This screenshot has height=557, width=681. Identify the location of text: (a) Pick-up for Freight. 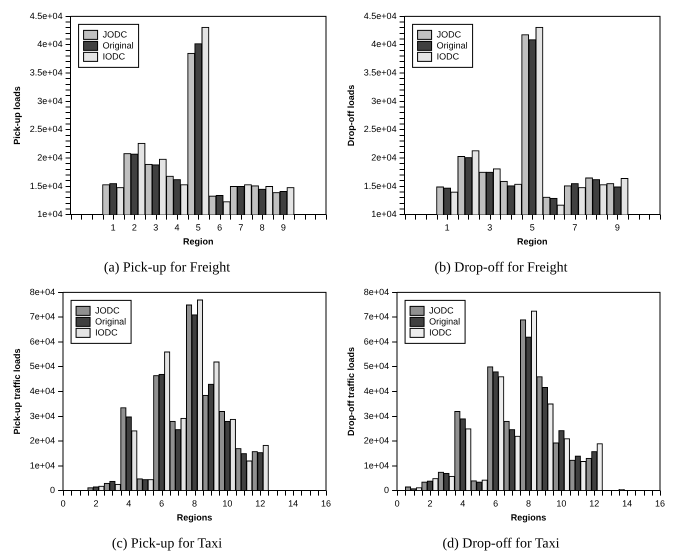
(167, 268).